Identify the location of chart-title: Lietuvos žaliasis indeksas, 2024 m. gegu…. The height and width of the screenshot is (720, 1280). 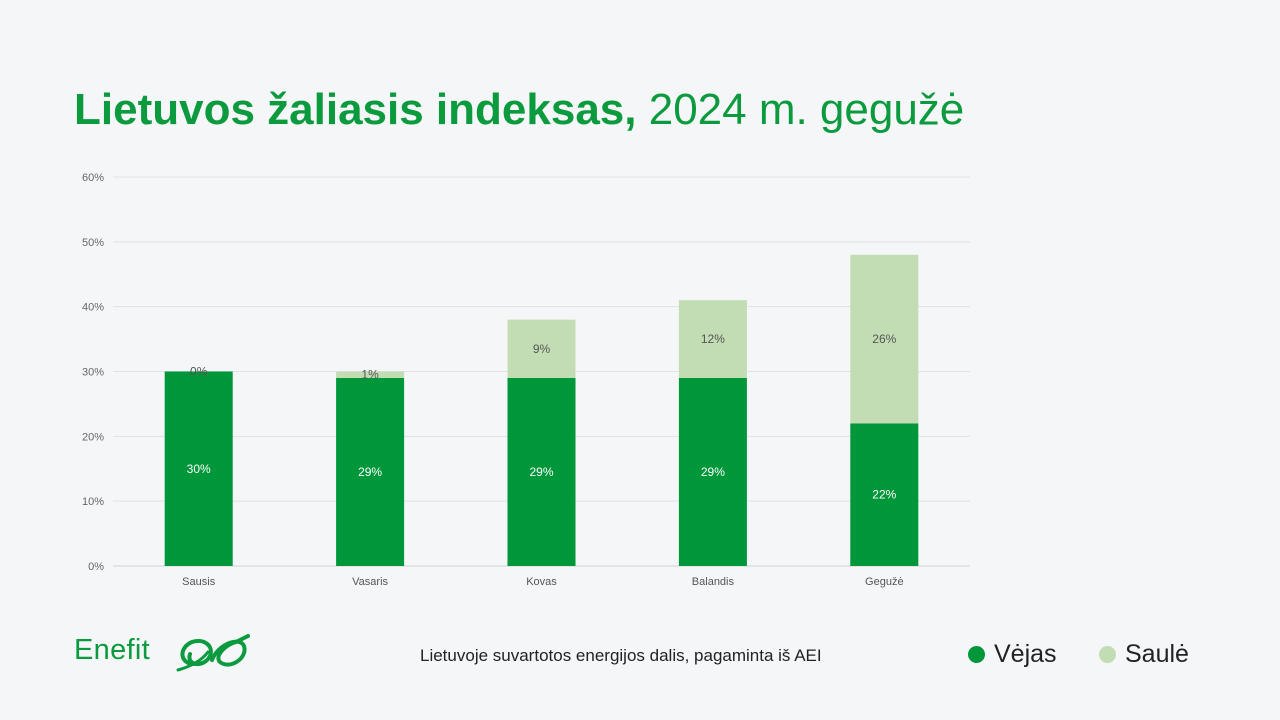
(519, 110).